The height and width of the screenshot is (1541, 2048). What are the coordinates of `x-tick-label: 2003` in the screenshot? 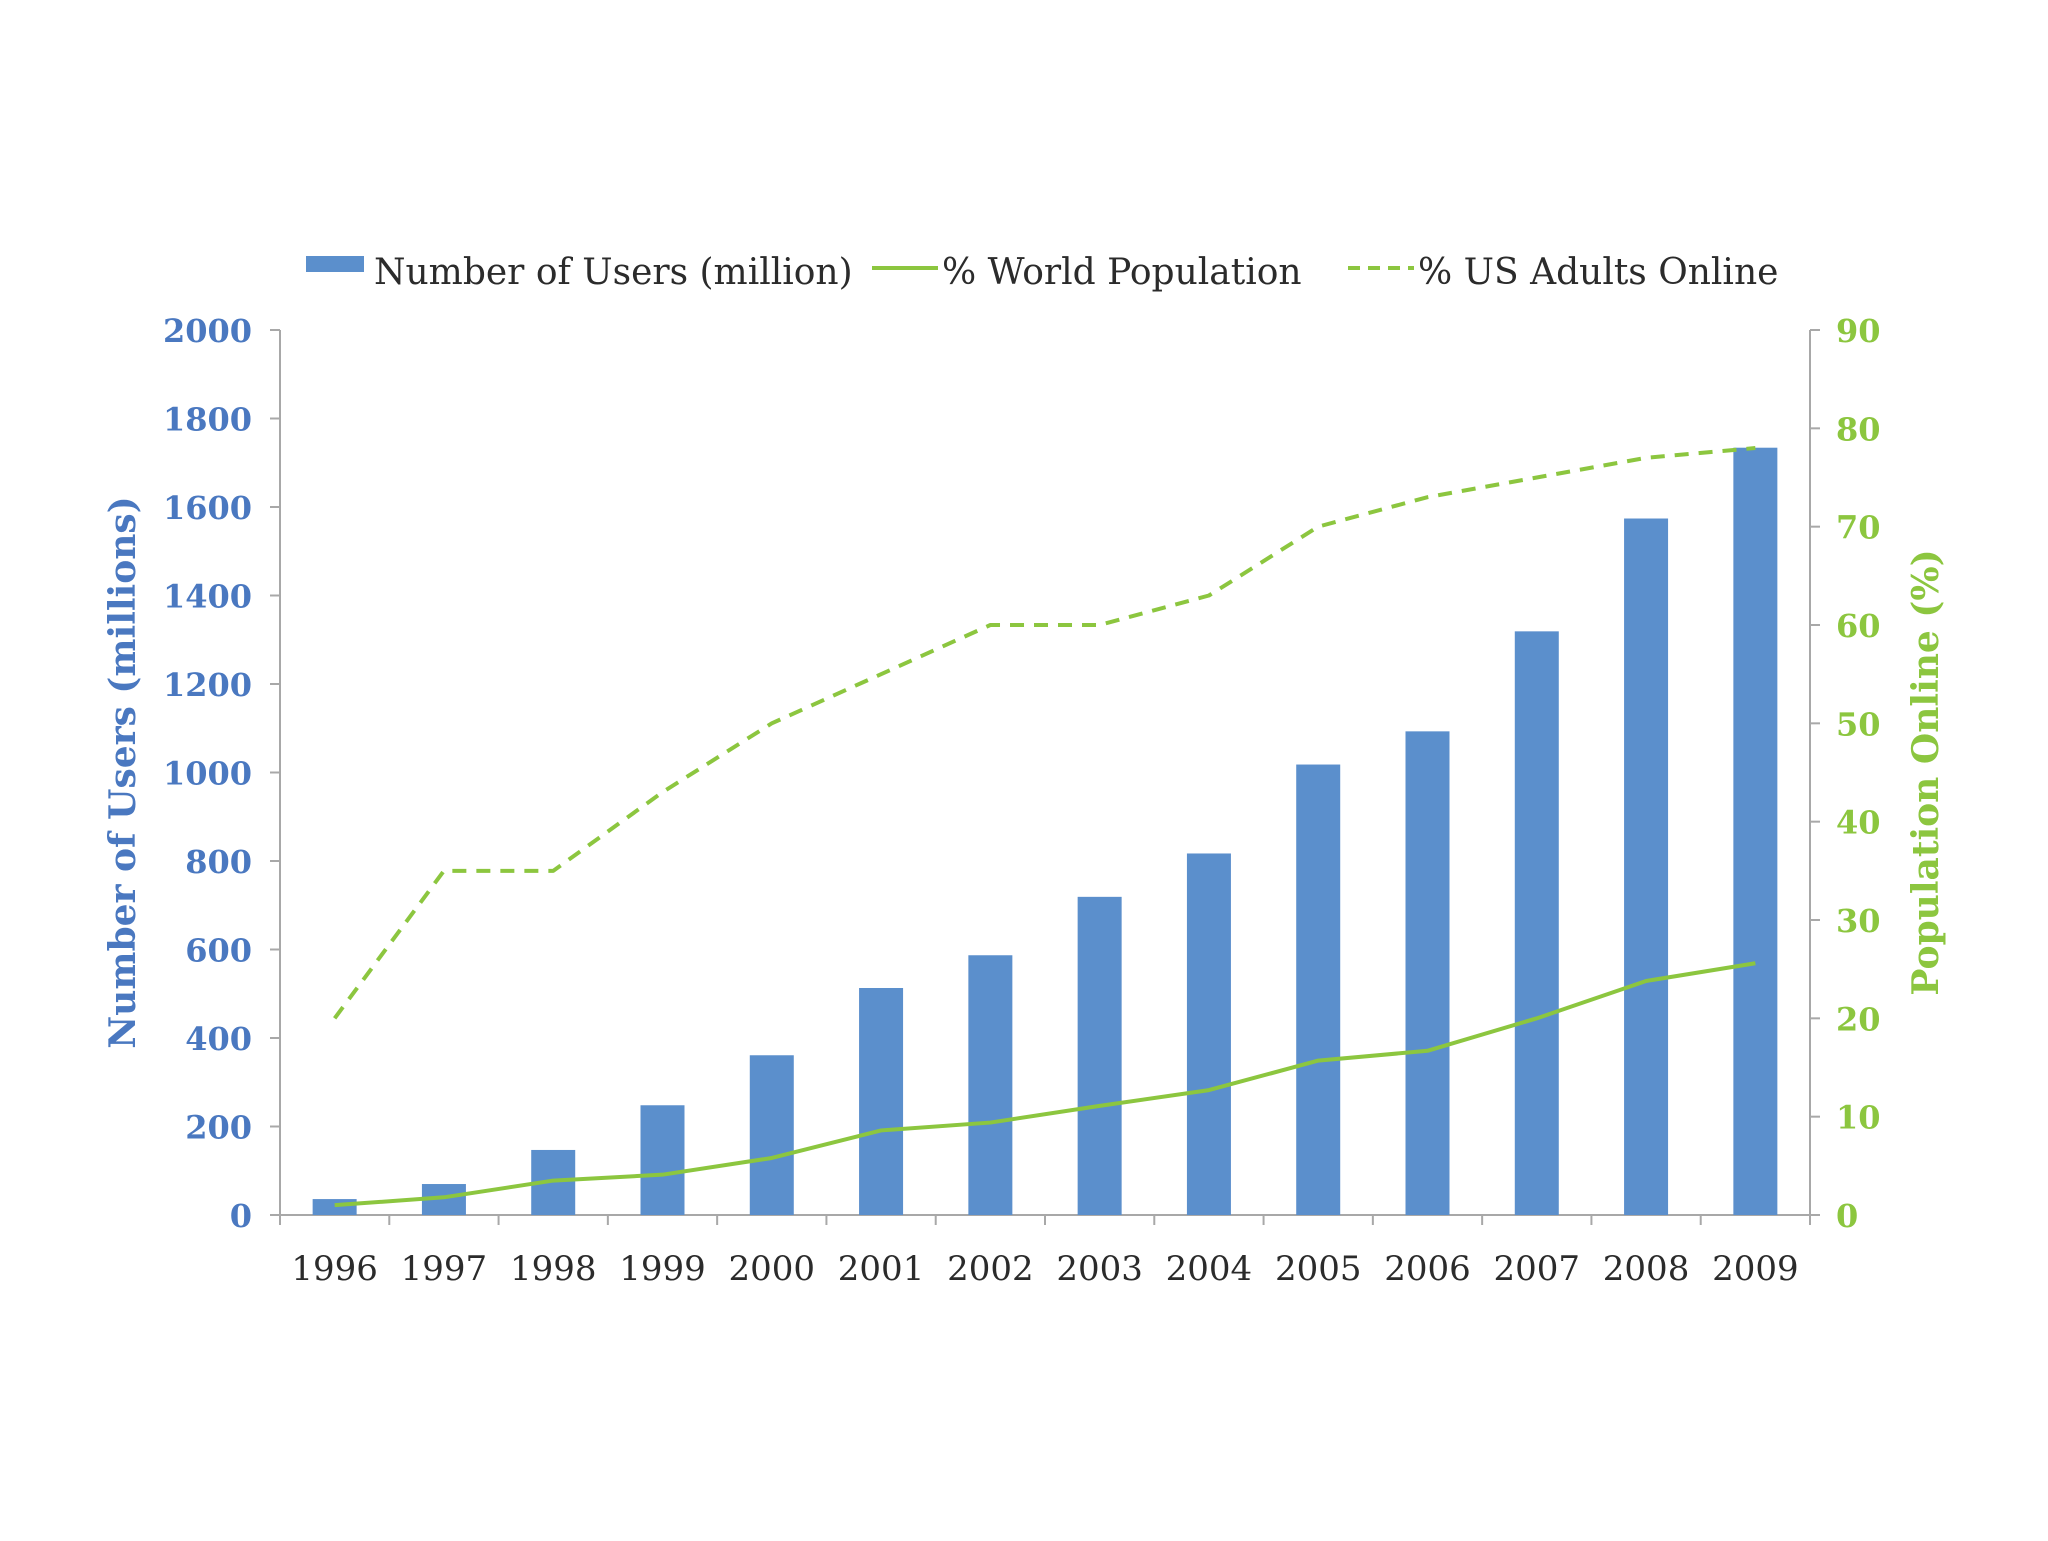 It's located at (1099, 1269).